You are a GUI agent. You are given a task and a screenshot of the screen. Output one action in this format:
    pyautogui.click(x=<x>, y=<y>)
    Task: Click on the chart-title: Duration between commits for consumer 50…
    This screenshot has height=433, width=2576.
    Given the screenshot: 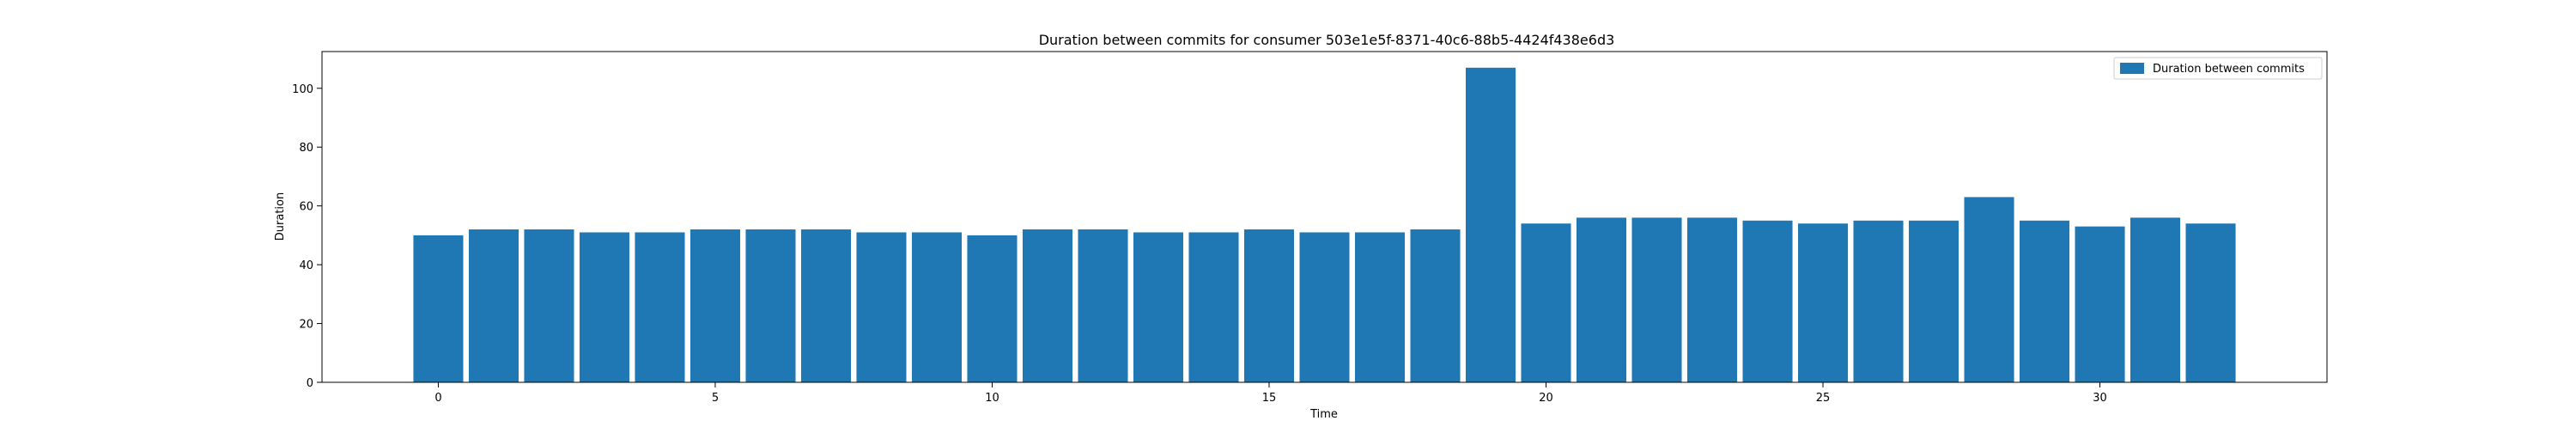 What is the action you would take?
    pyautogui.click(x=1327, y=40)
    